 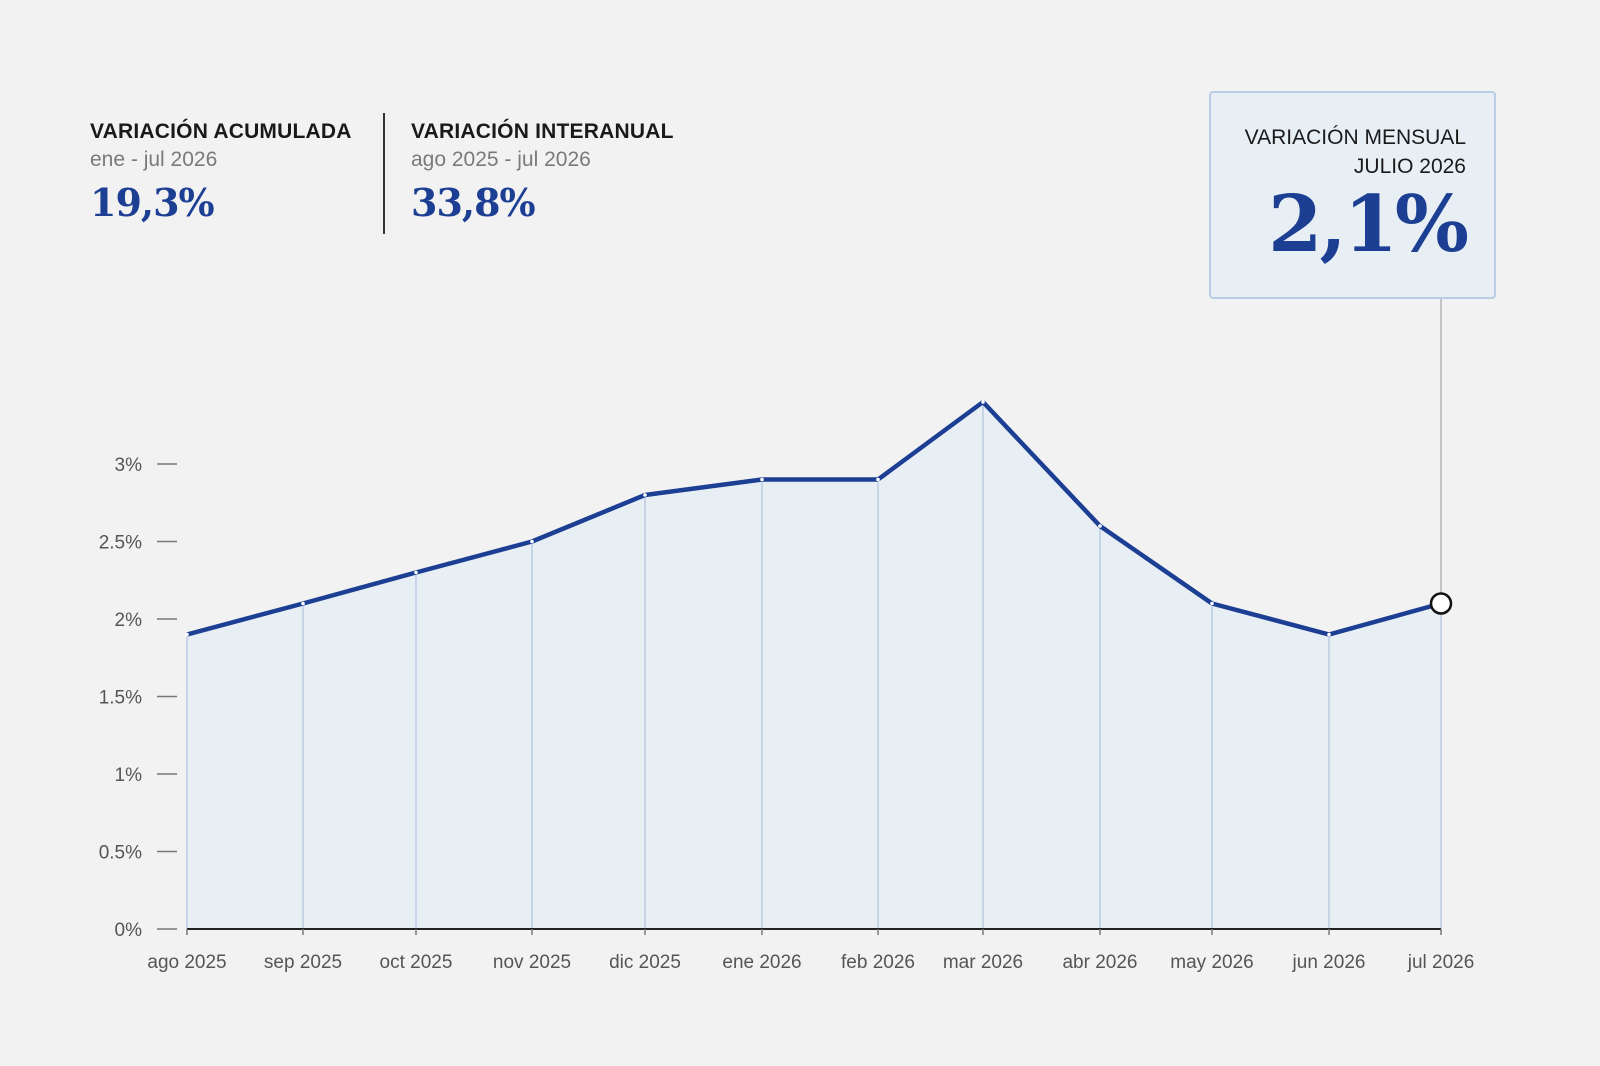 What do you see at coordinates (1329, 962) in the screenshot?
I see `x-tick-label-10: jun 2026` at bounding box center [1329, 962].